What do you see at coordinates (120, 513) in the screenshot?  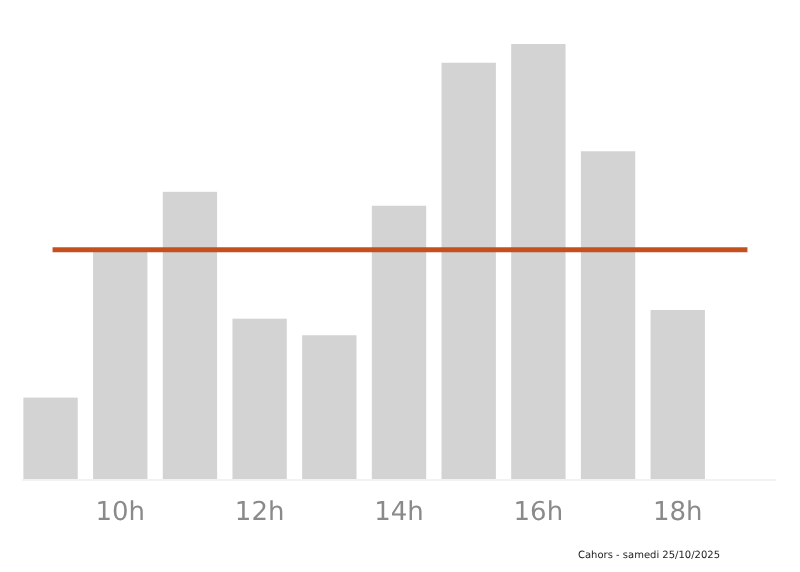 I see `x-tick-label: 10h` at bounding box center [120, 513].